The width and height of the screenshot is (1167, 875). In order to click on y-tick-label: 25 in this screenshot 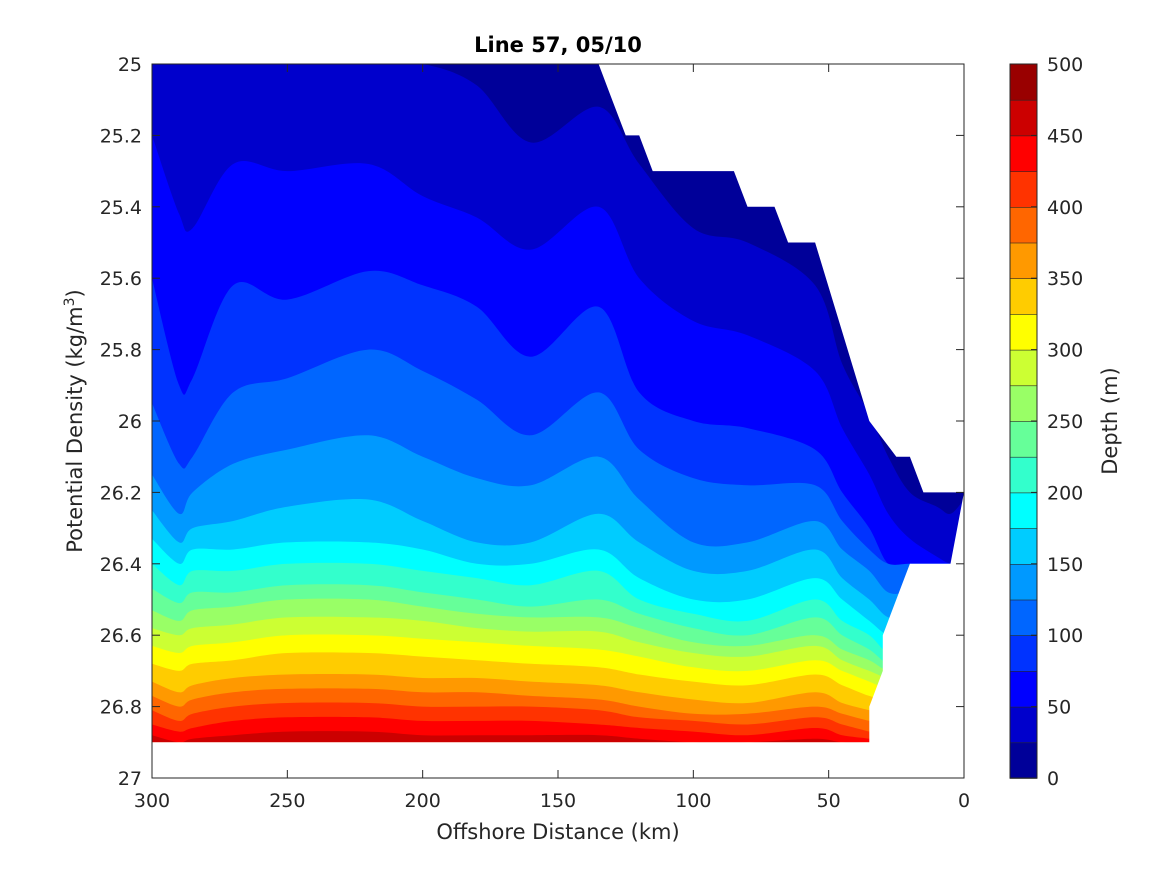, I will do `click(130, 65)`.